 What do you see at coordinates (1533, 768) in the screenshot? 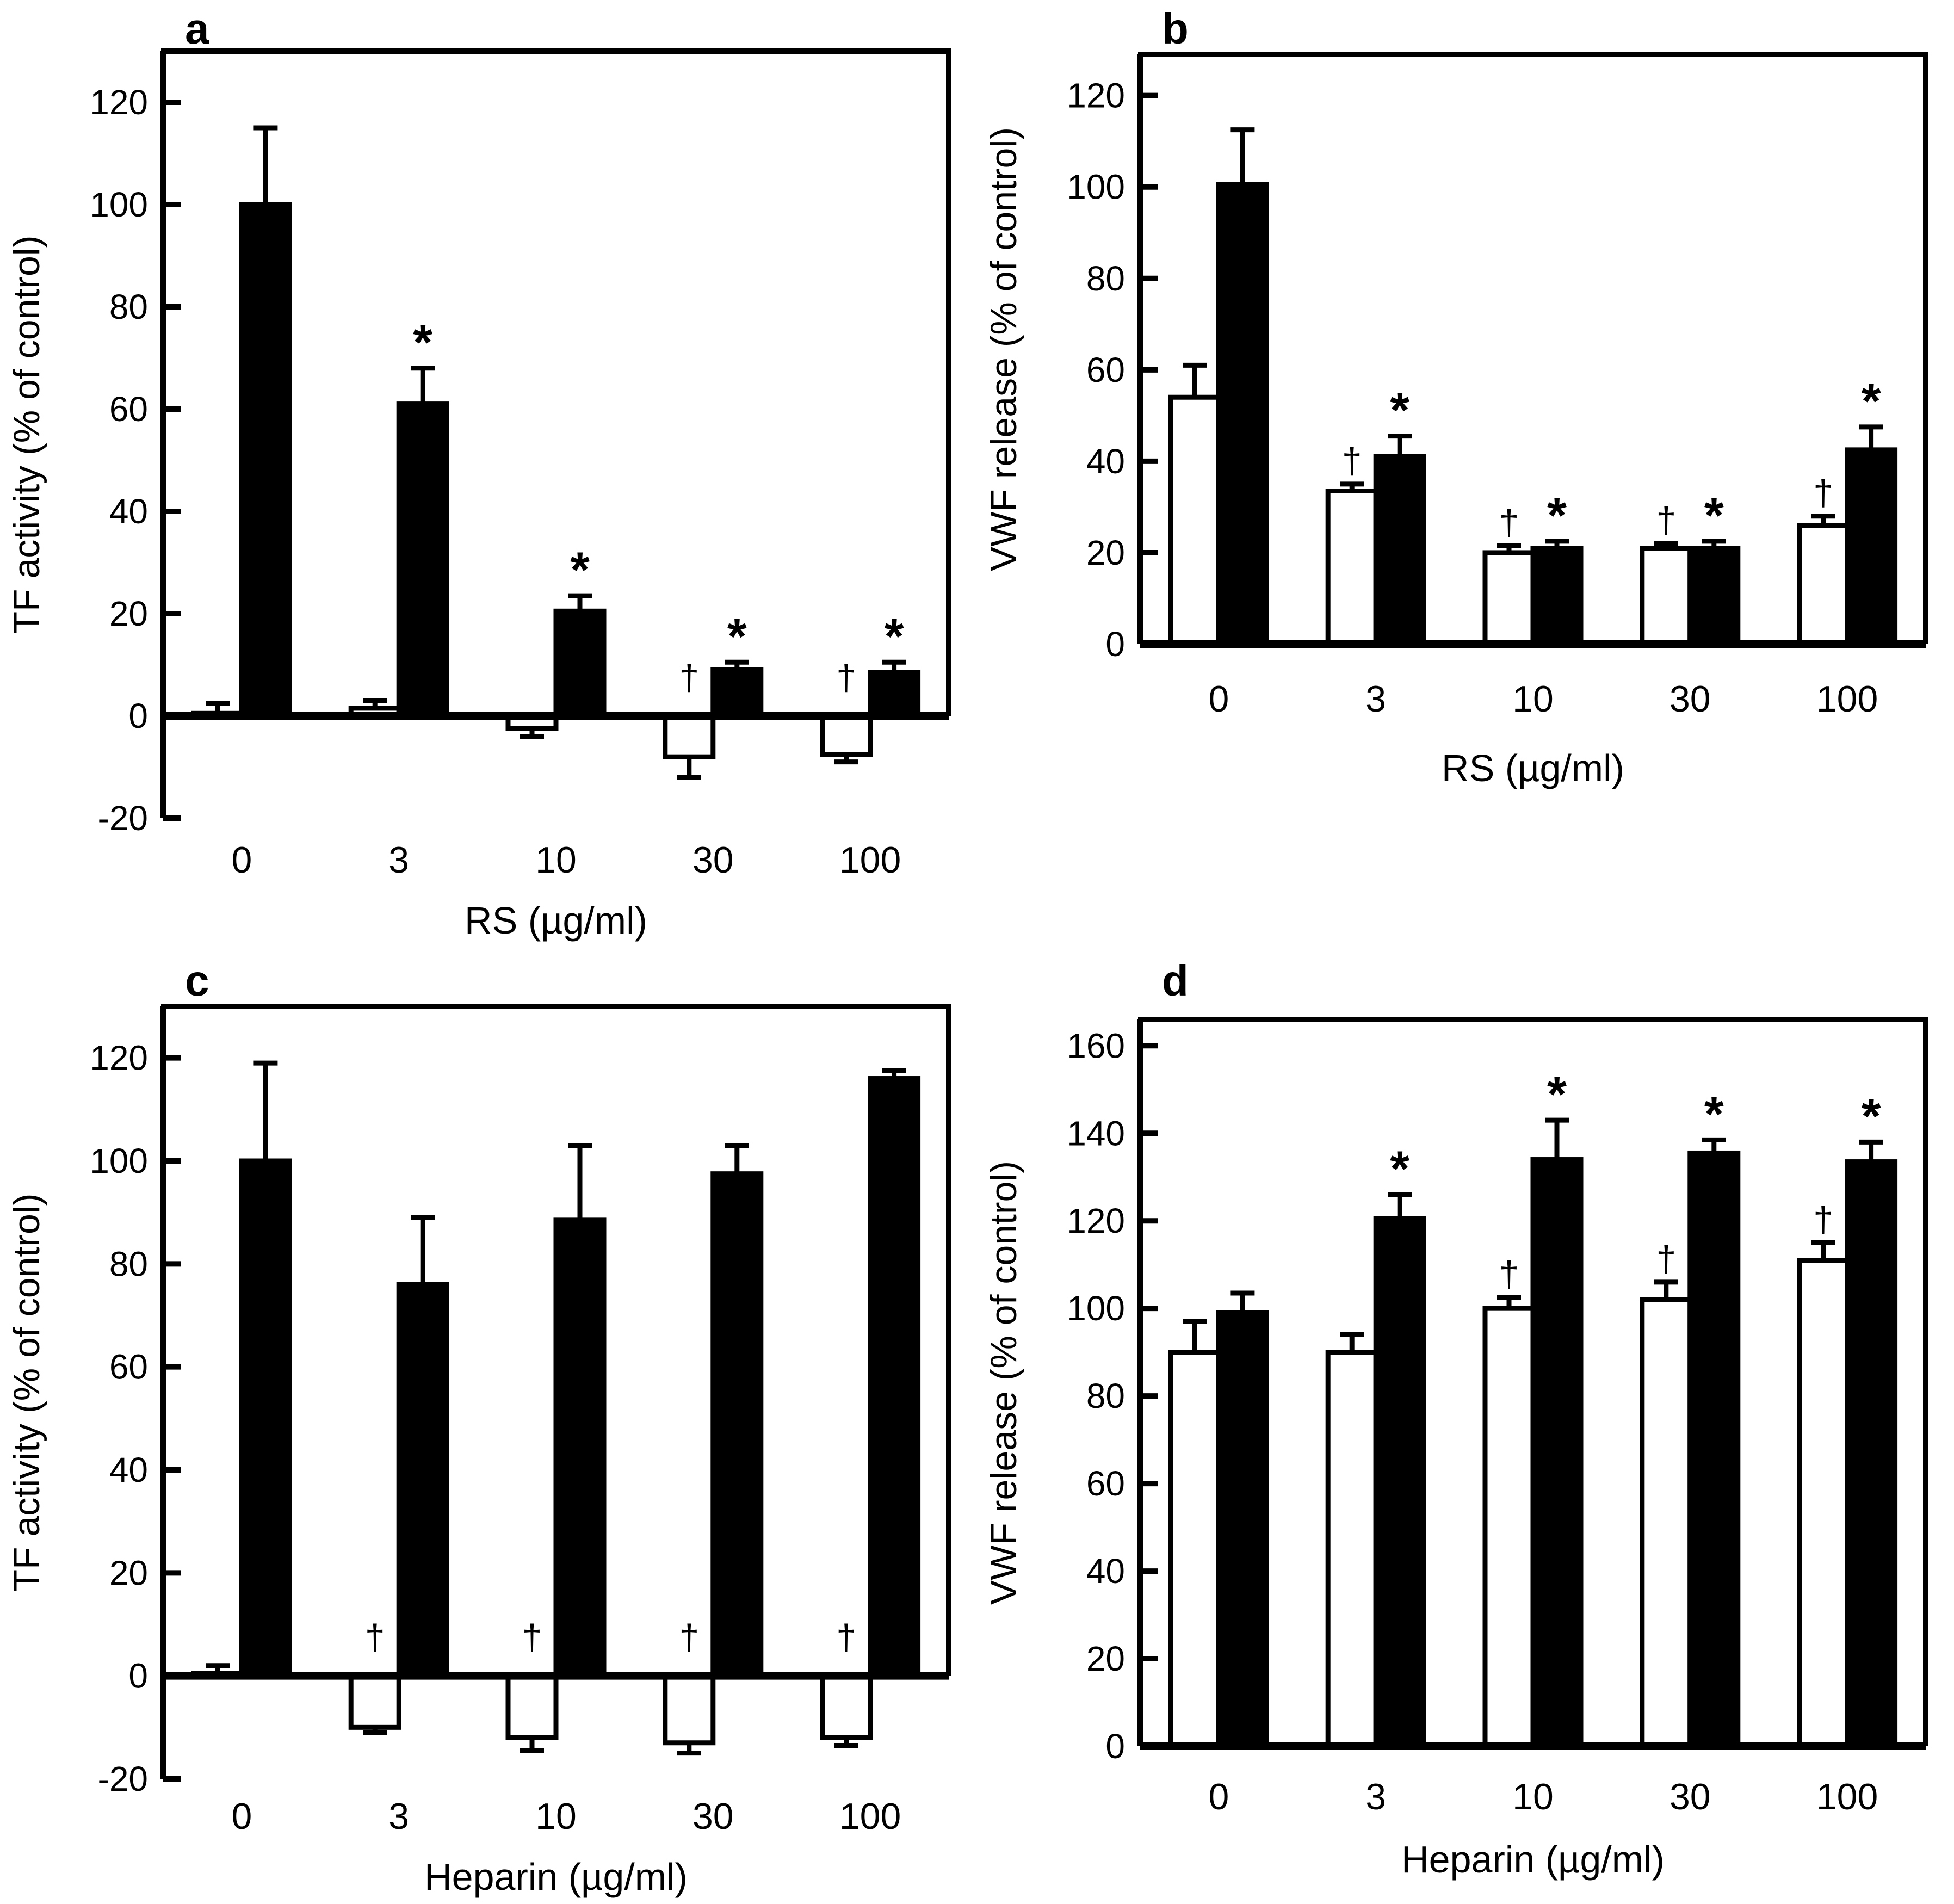
I see `x-axis-label: RS (µg/ml)` at bounding box center [1533, 768].